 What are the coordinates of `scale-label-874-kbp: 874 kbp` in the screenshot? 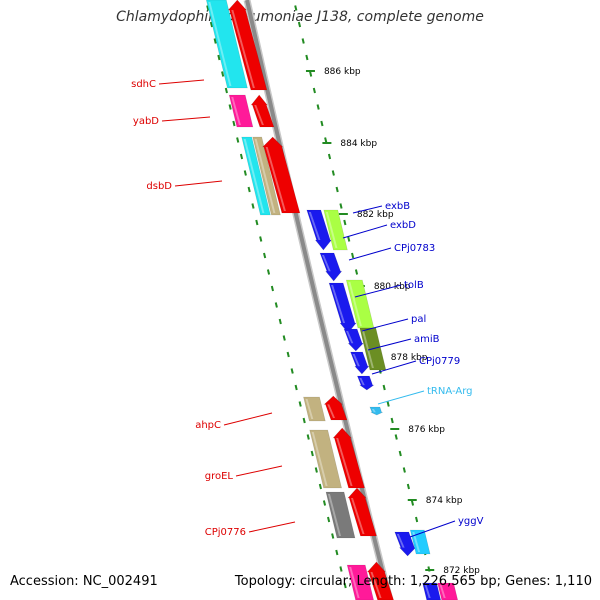 It's located at (444, 501).